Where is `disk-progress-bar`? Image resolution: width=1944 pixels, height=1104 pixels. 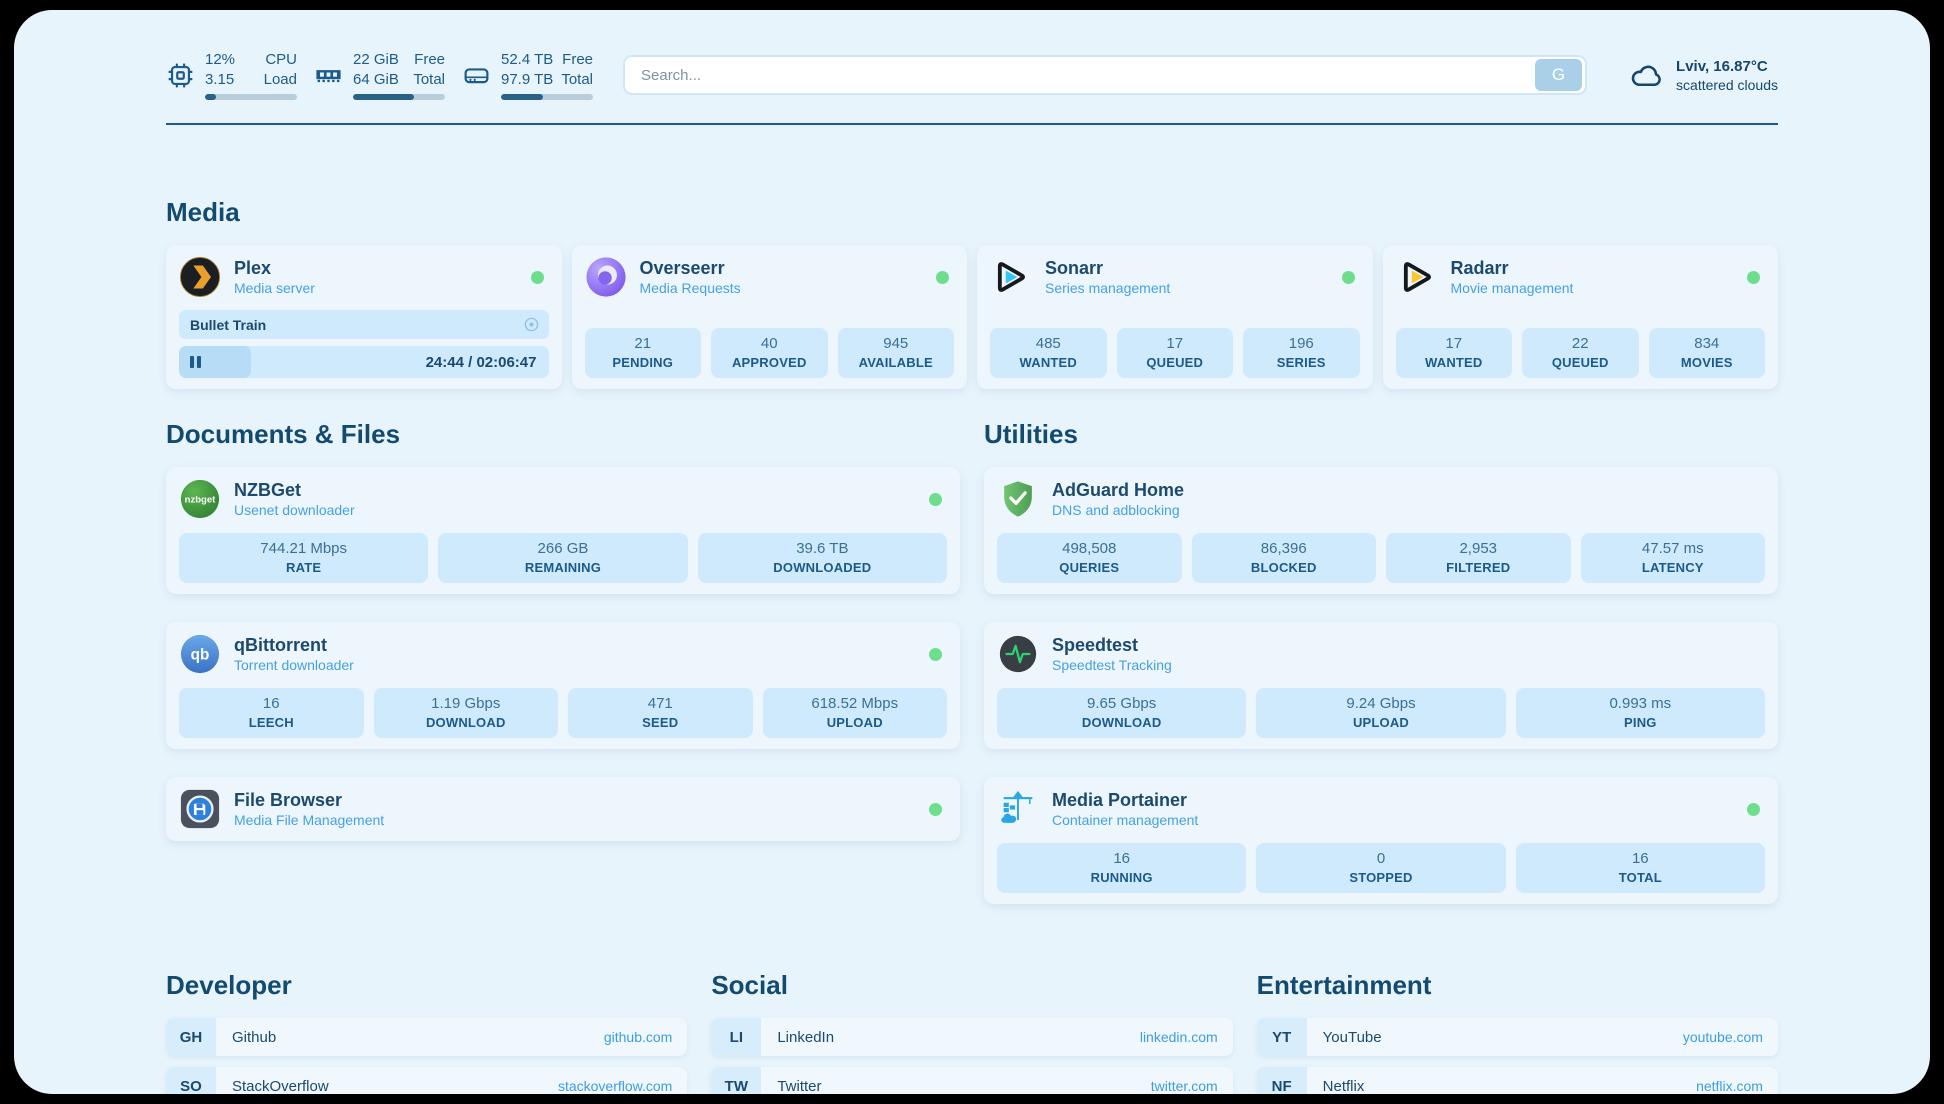
disk-progress-bar is located at coordinates (547, 97).